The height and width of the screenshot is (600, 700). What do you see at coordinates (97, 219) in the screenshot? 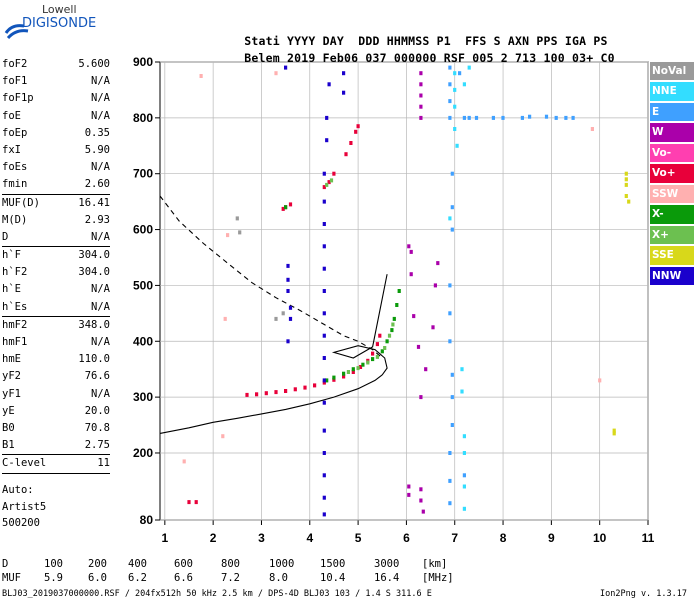
I see `param-value: 2.93` at bounding box center [97, 219].